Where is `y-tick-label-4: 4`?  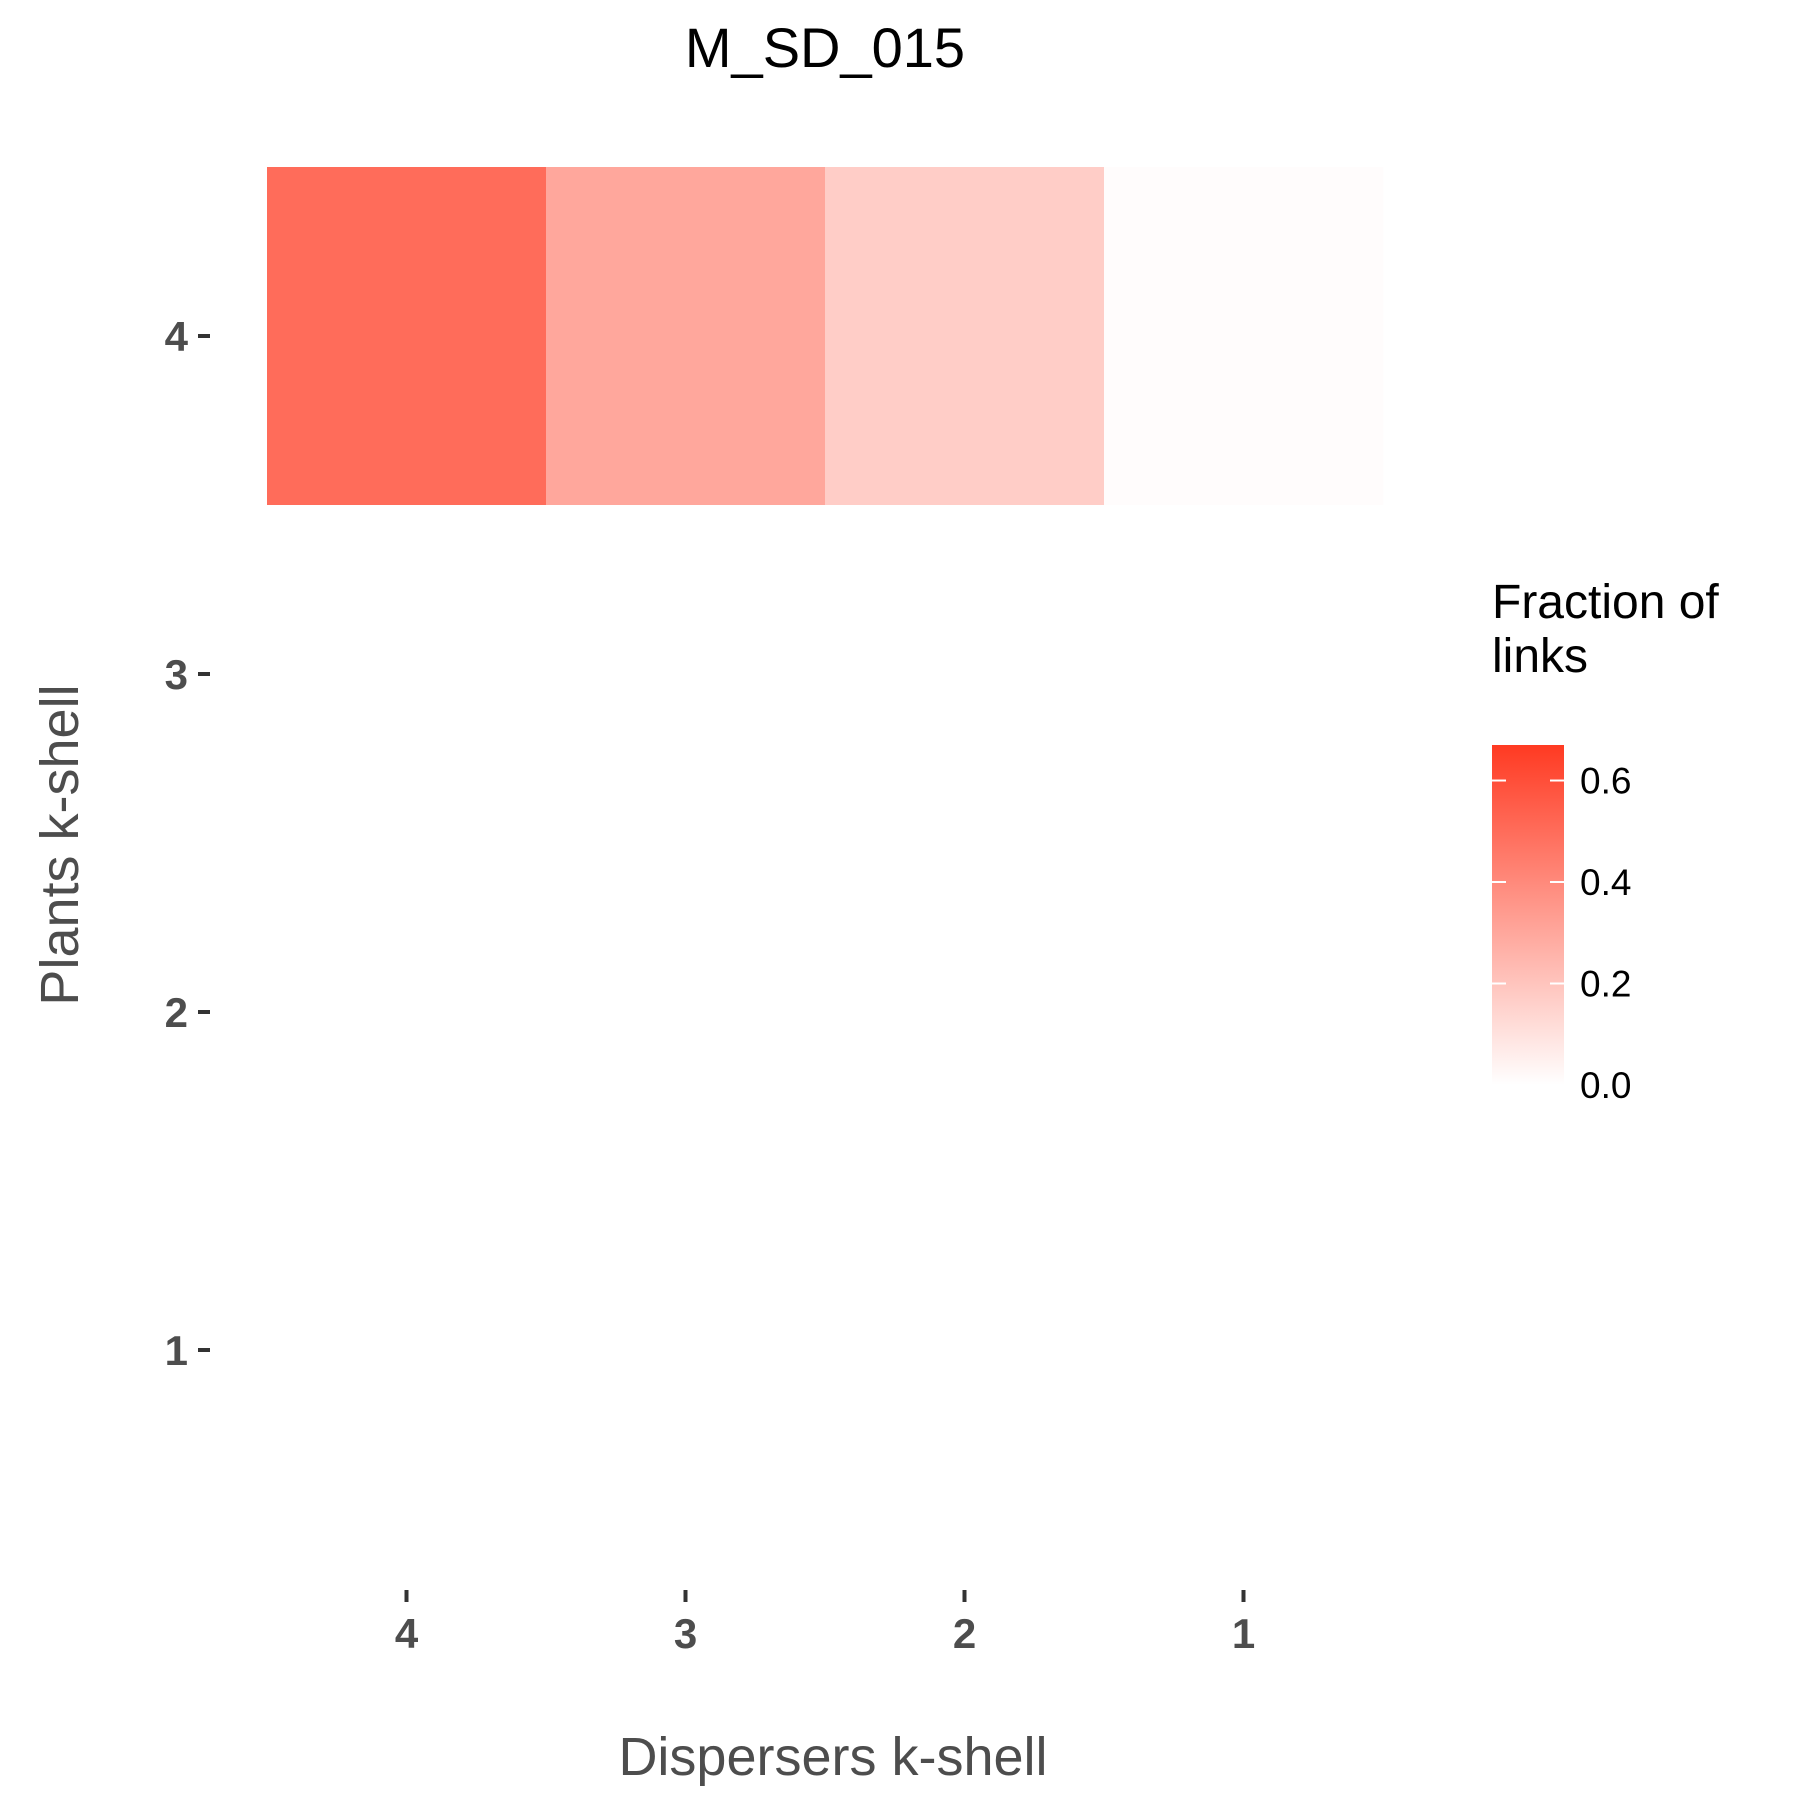 y-tick-label-4: 4 is located at coordinates (177, 336).